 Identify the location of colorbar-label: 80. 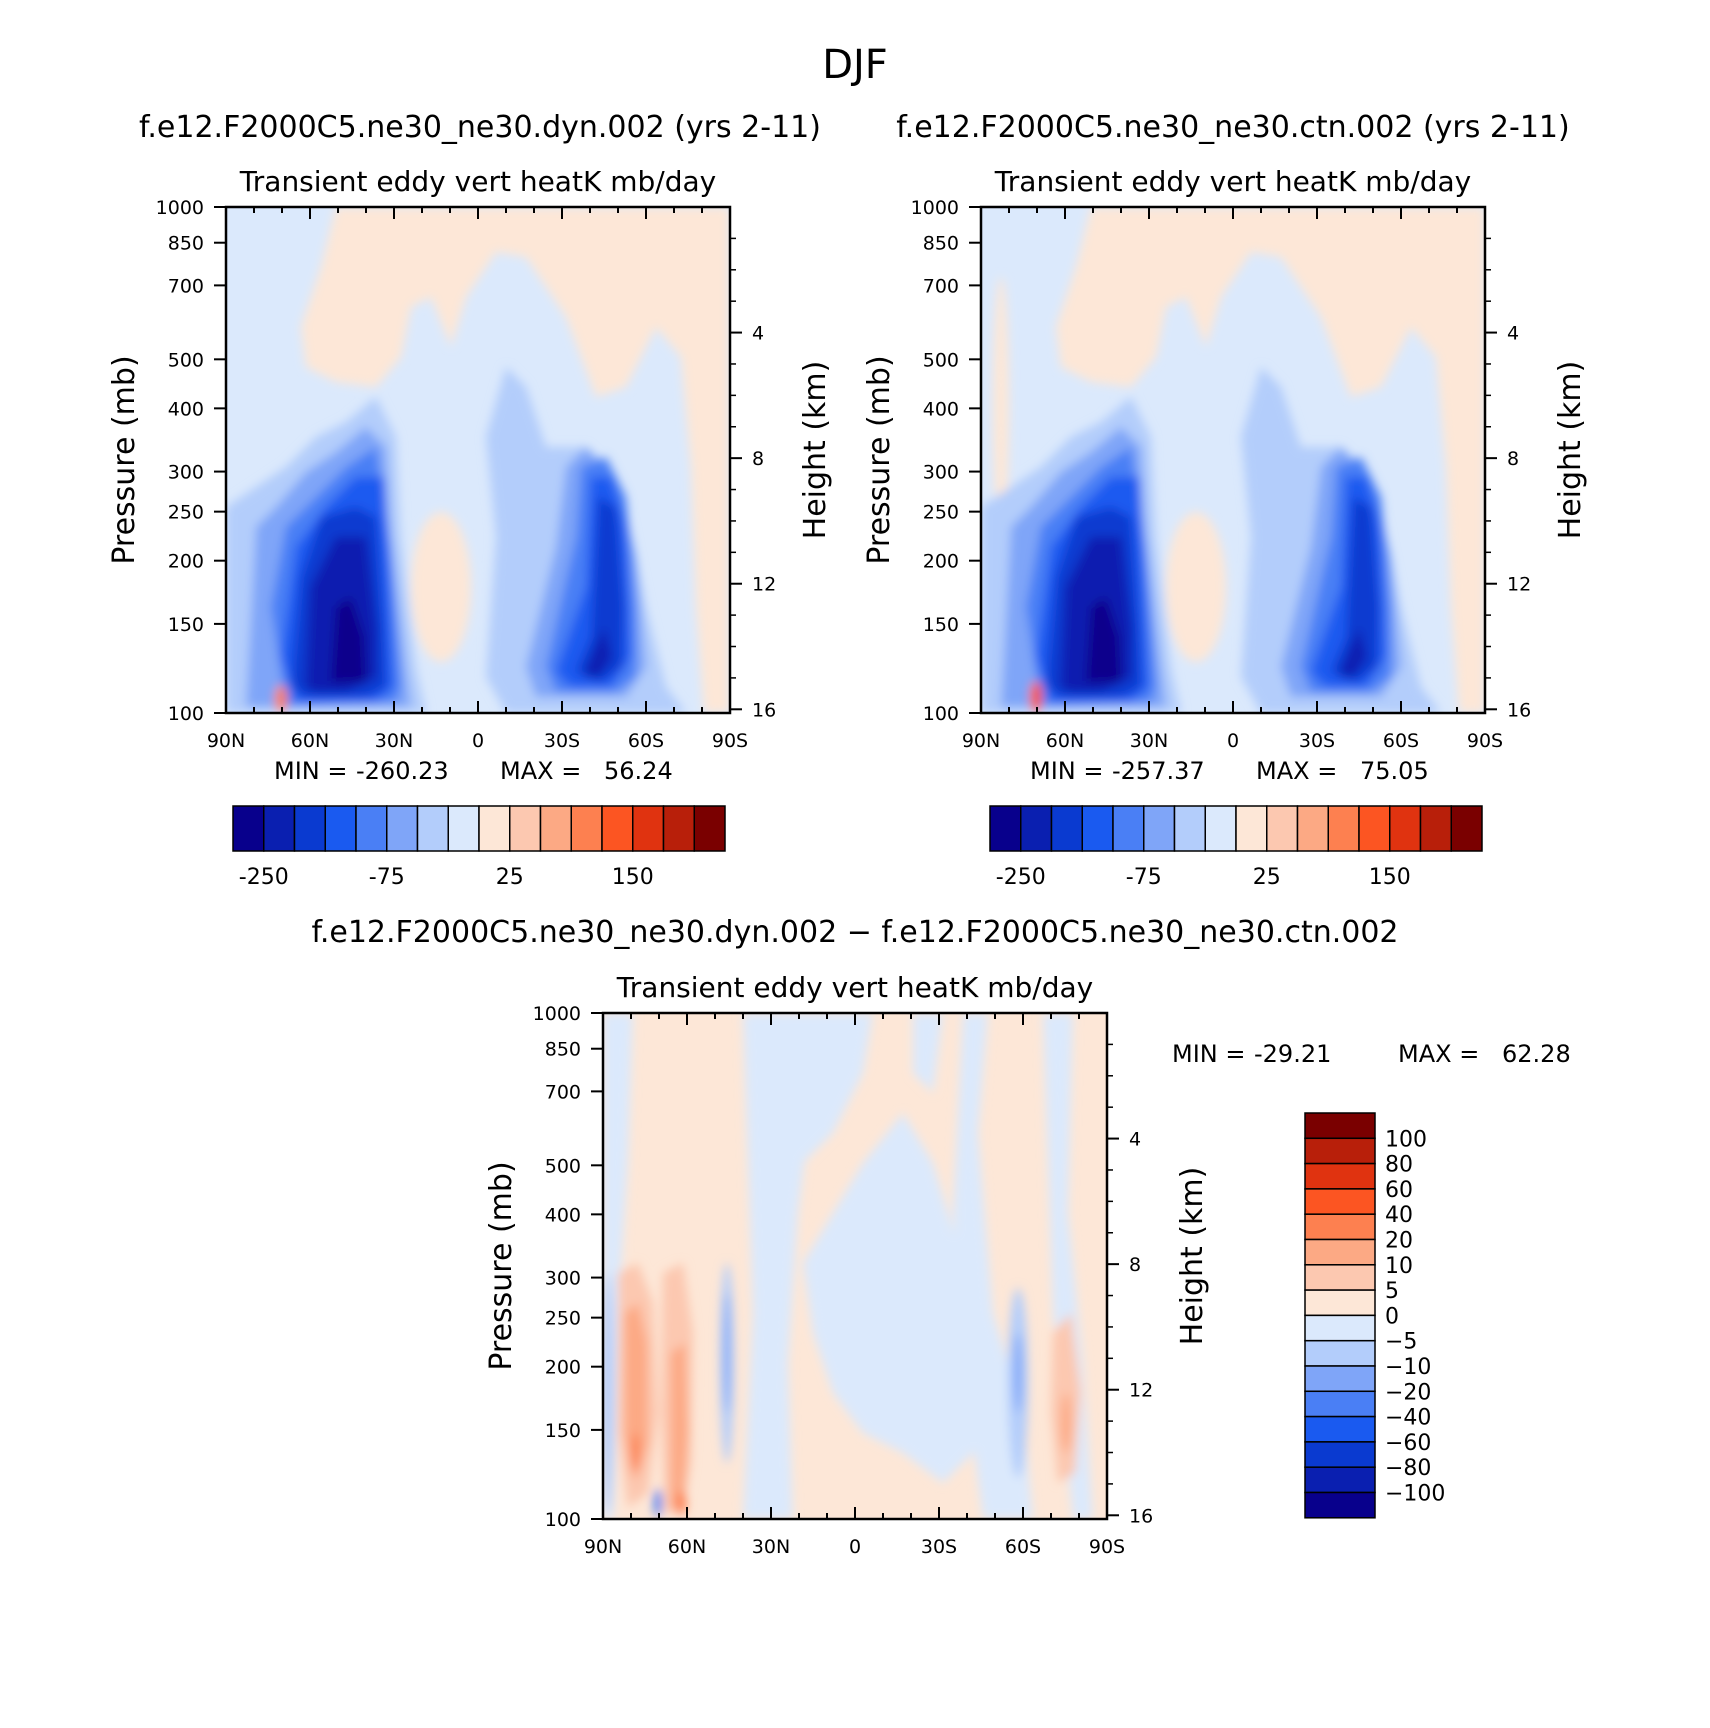
(1399, 1165).